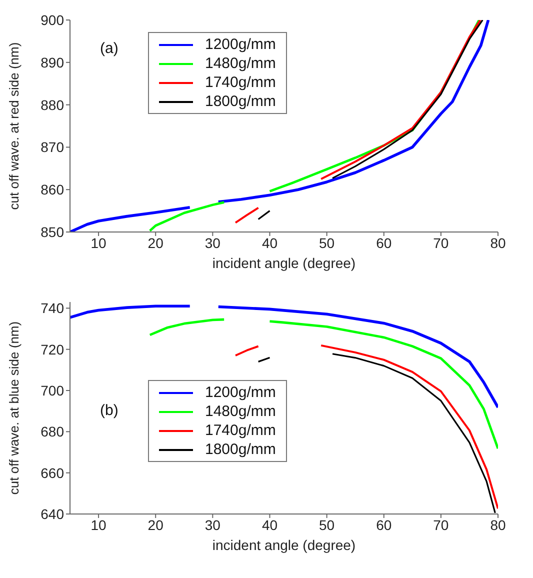 The image size is (533, 578). What do you see at coordinates (52, 20) in the screenshot?
I see `y-tick-label: 900` at bounding box center [52, 20].